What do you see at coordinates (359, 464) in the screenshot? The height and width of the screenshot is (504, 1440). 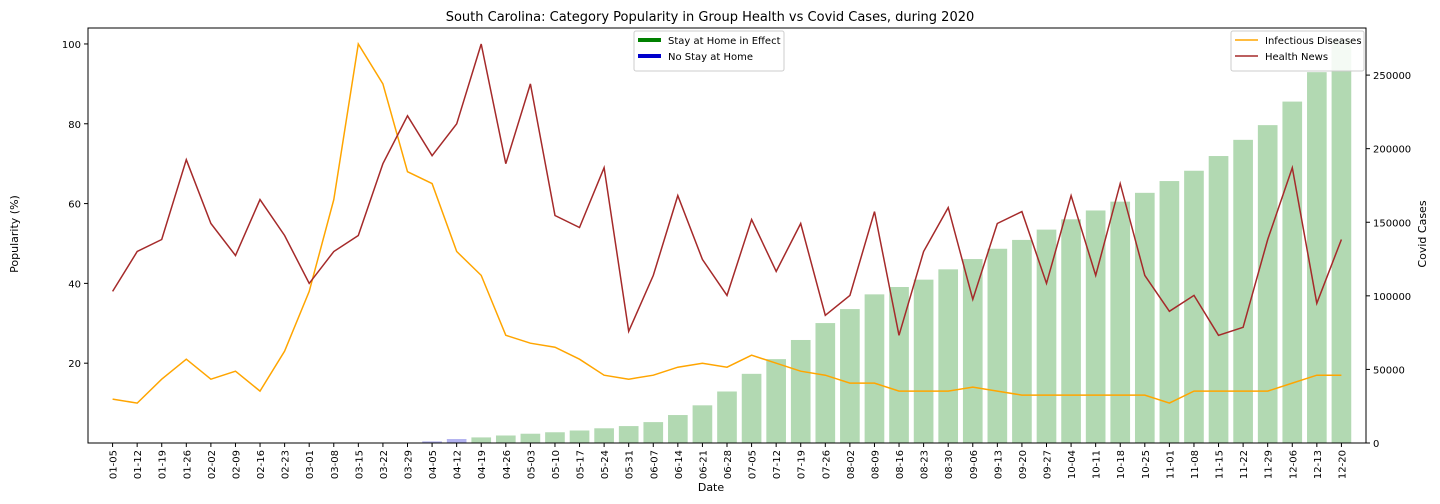 I see `x-tick-label: 03-15` at bounding box center [359, 464].